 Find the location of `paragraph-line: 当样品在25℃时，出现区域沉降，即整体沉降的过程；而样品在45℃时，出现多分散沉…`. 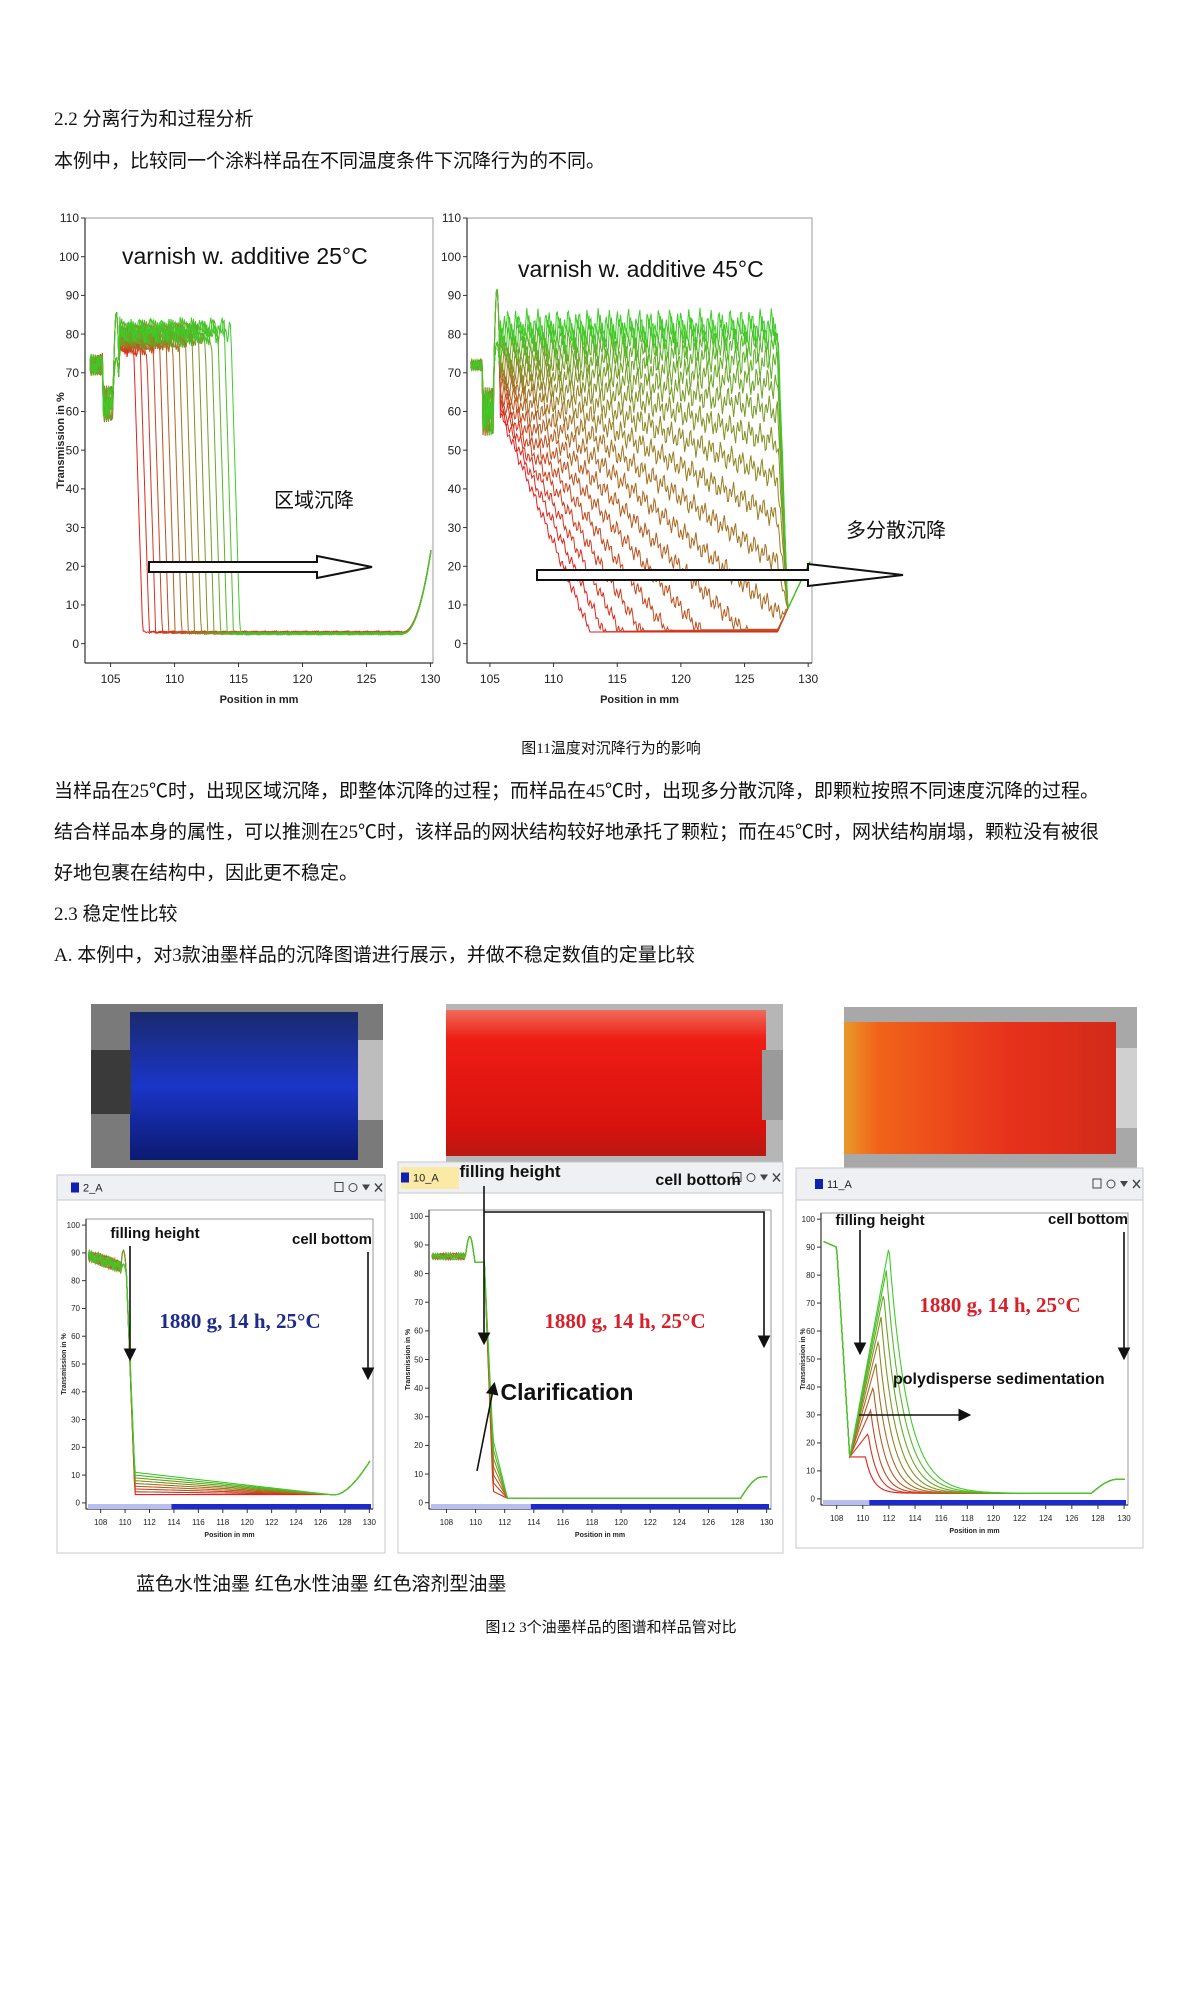

paragraph-line: 当样品在25℃时，出现区域沉降，即整体沉降的过程；而样品在45℃时，出现多分散沉… is located at coordinates (577, 791).